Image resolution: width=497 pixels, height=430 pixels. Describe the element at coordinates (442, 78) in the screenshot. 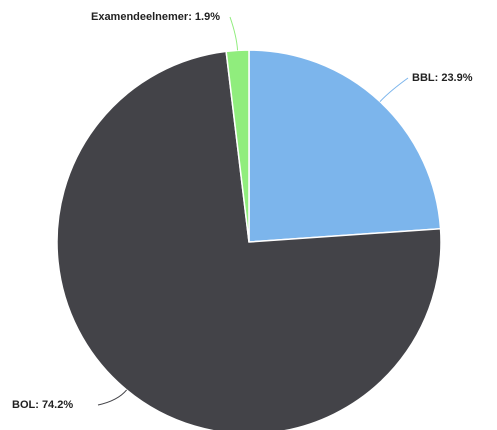

I see `data-label: BBL: 23.9%` at that location.